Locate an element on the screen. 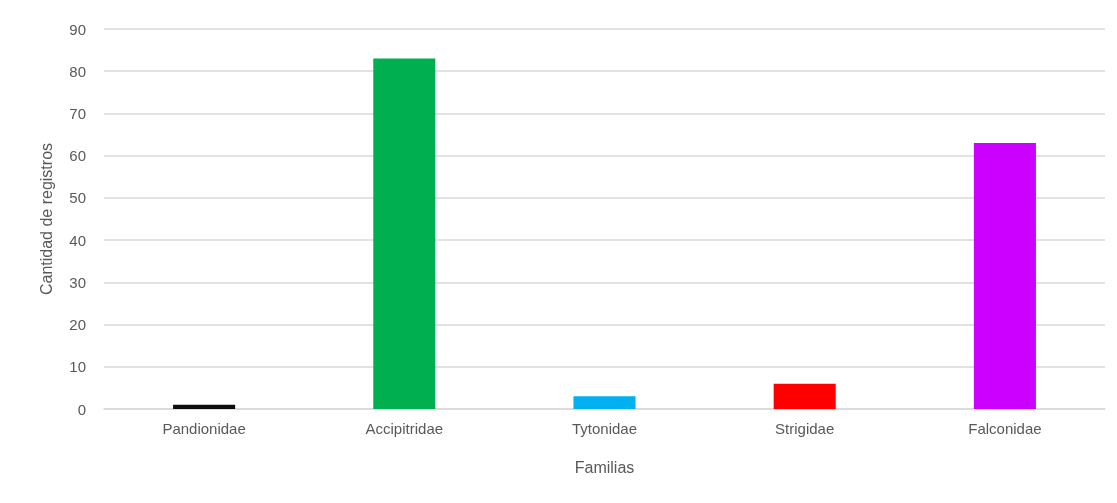 This screenshot has width=1117, height=503. x-tick-label: Strigidae is located at coordinates (805, 428).